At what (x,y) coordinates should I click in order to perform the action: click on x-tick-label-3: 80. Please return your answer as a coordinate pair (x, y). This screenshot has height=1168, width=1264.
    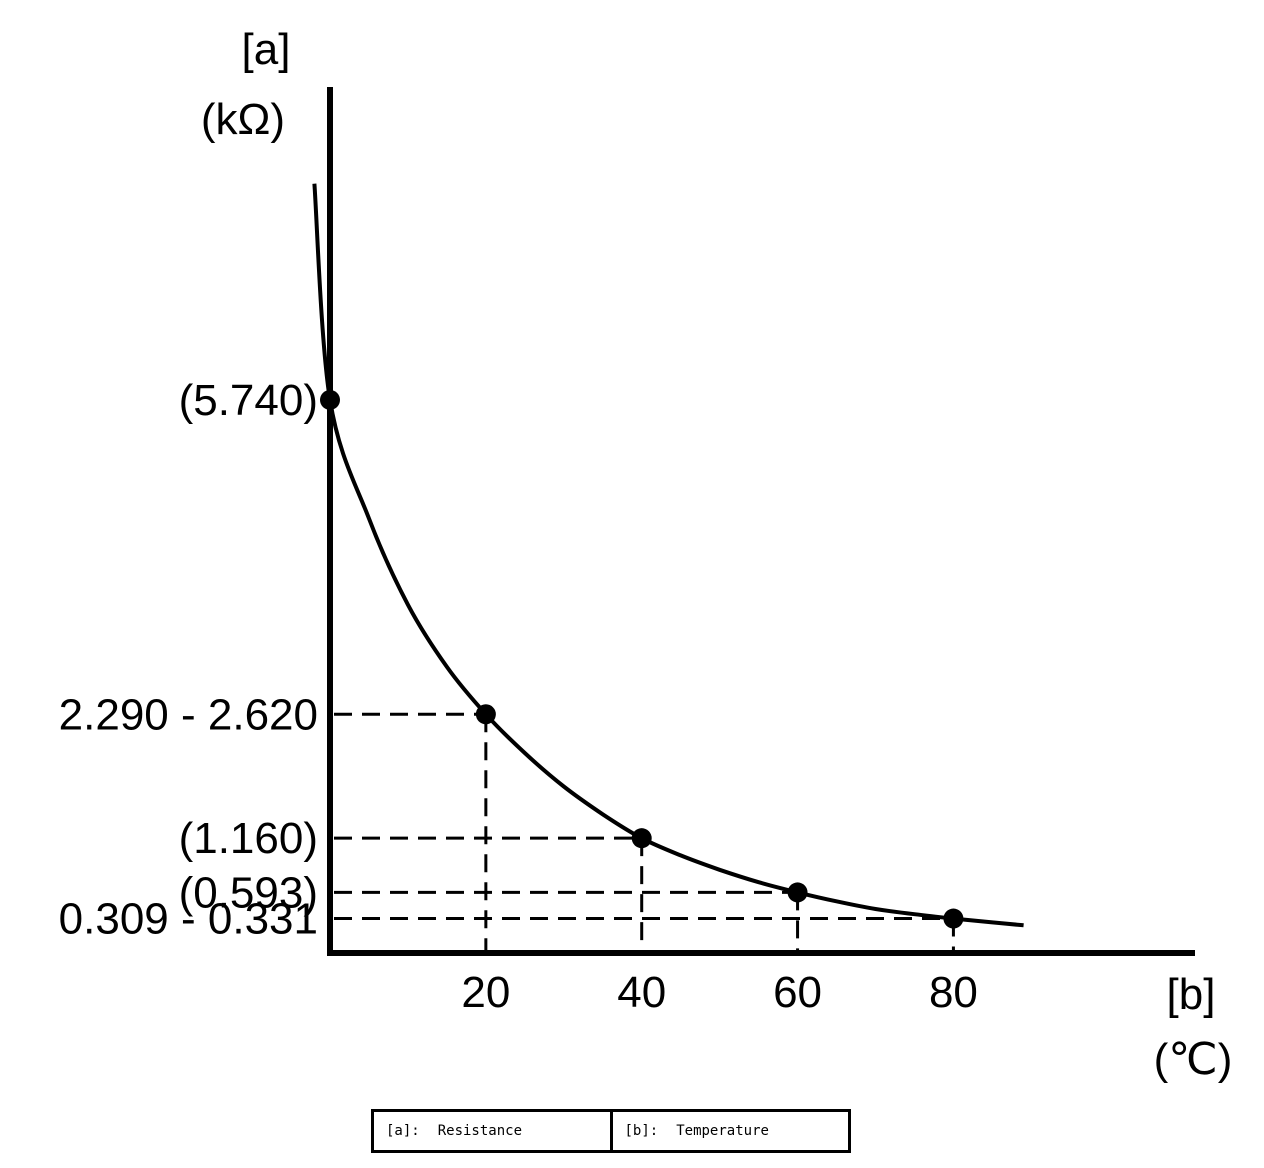
    Looking at the image, I should click on (953, 992).